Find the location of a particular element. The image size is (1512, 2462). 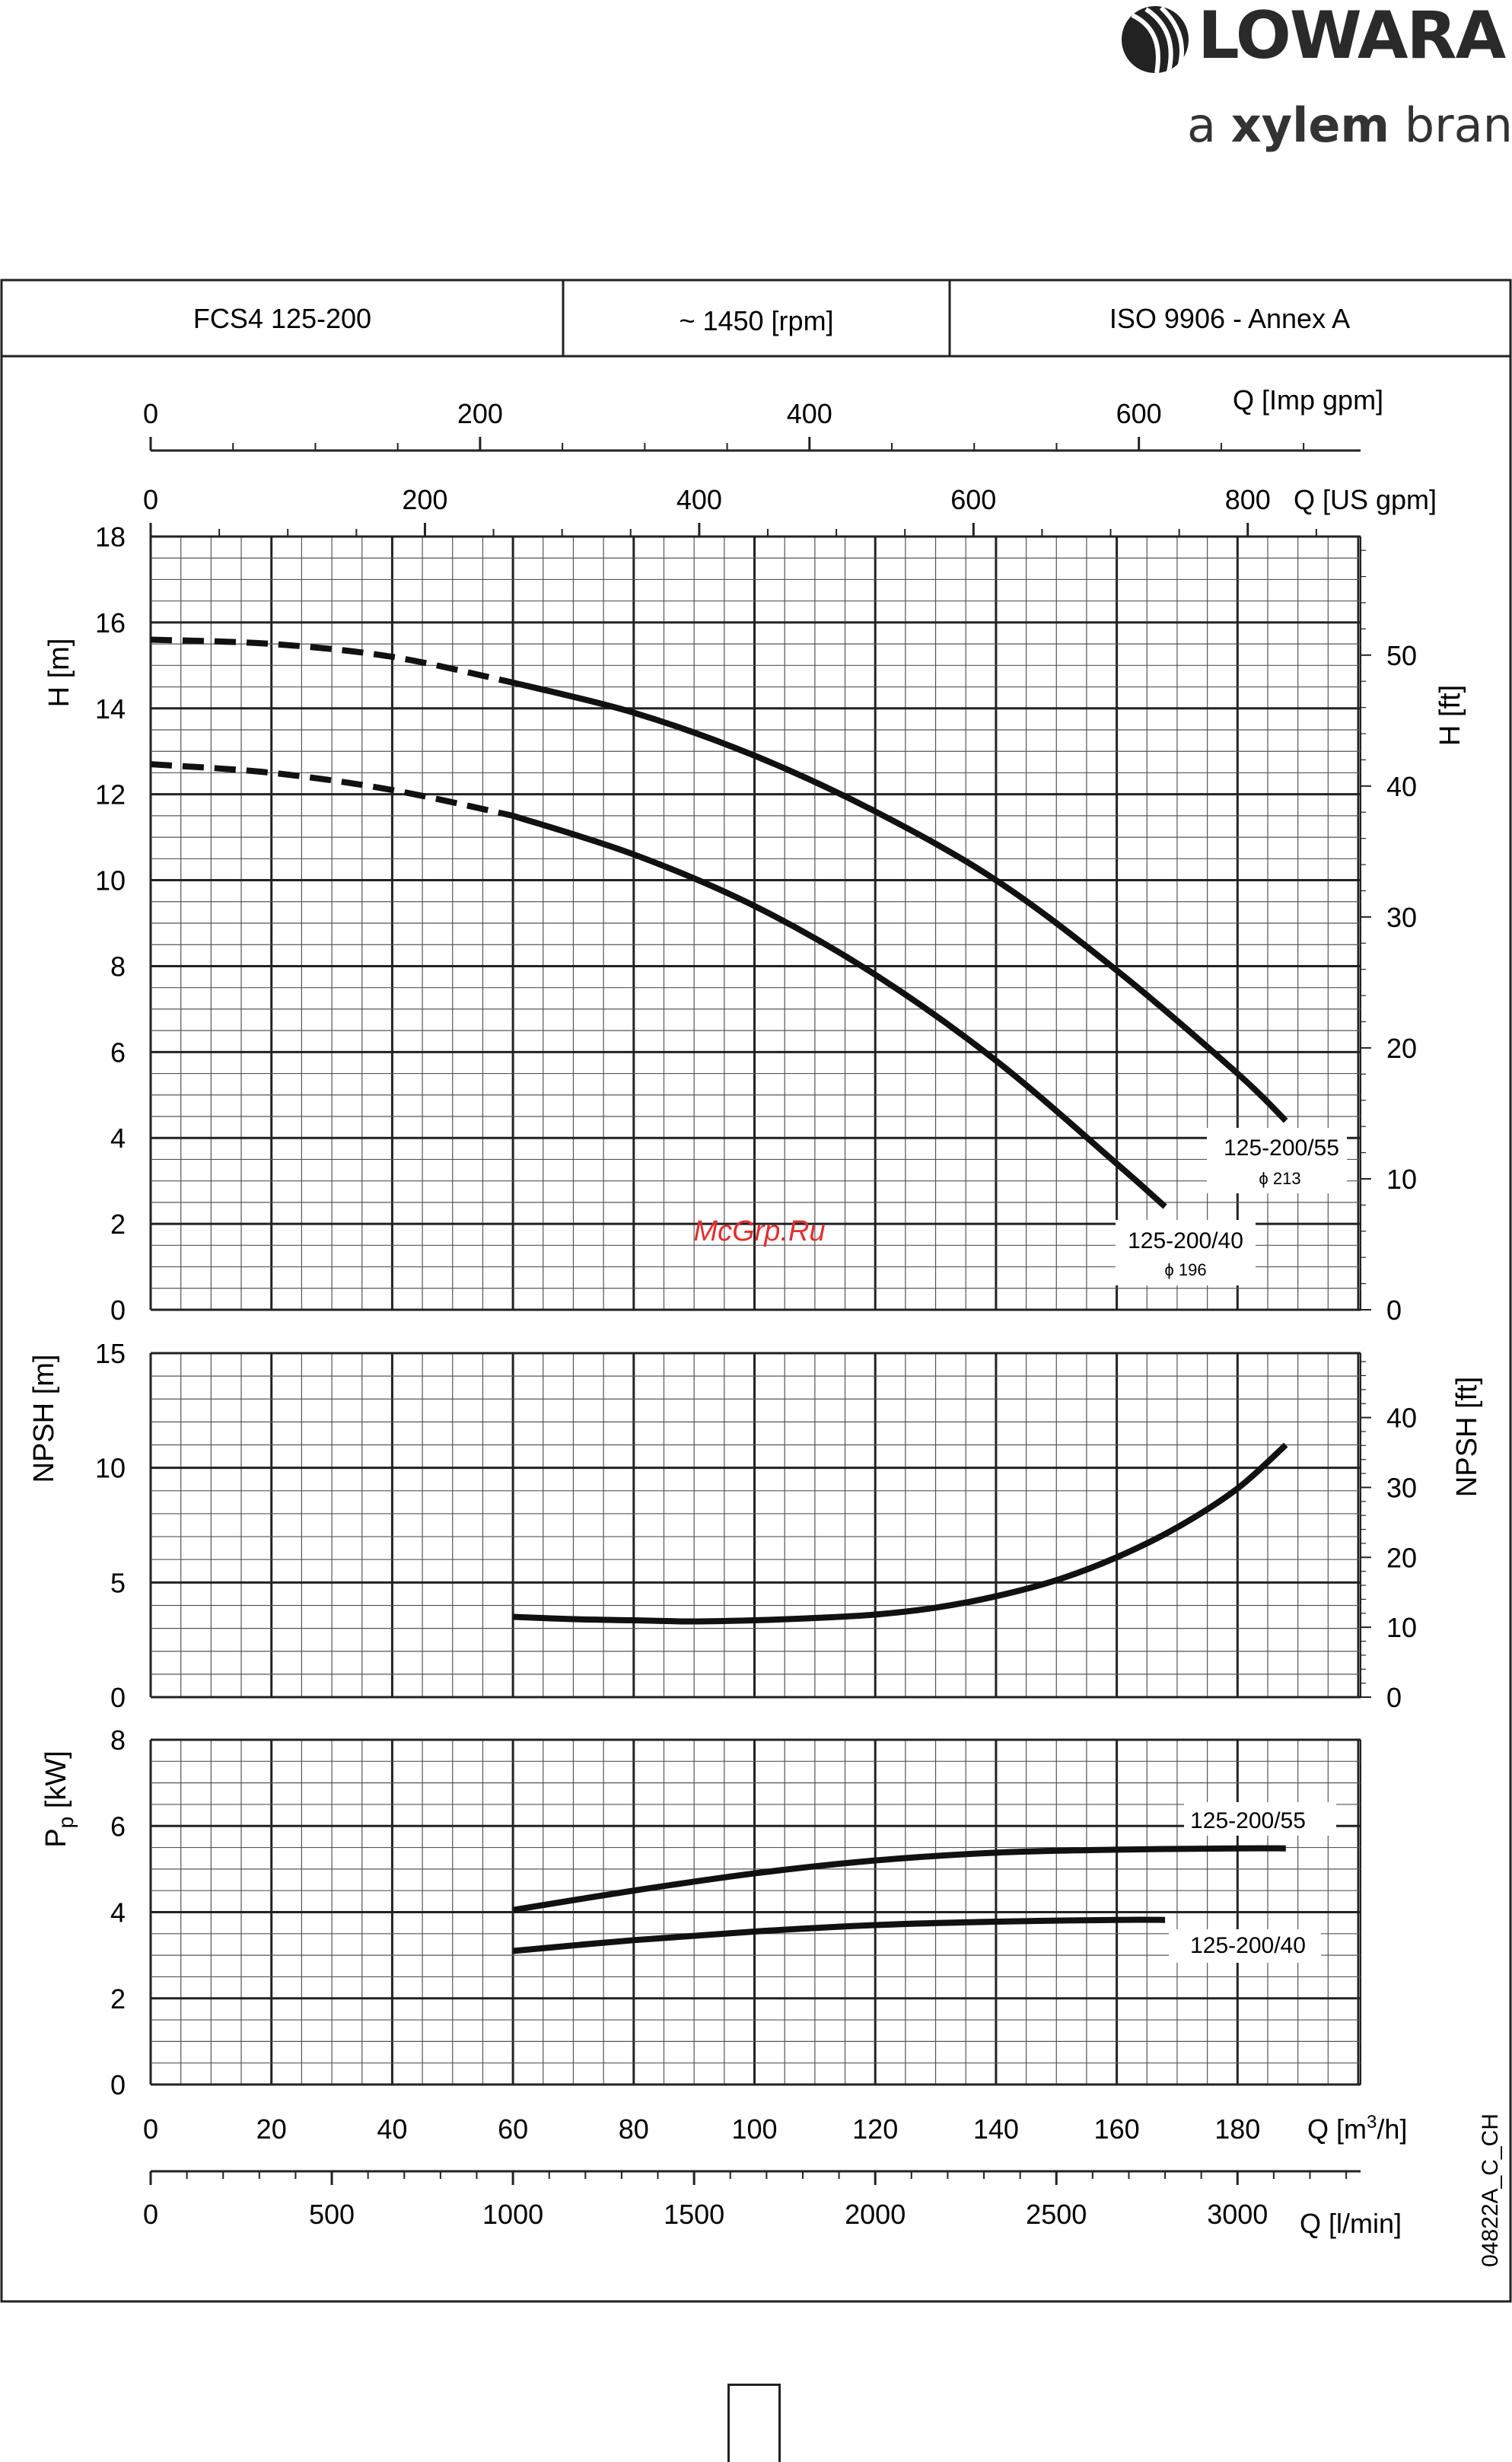

us-gpm-axis: 0 200 400 600 800 is located at coordinates (752, 511).